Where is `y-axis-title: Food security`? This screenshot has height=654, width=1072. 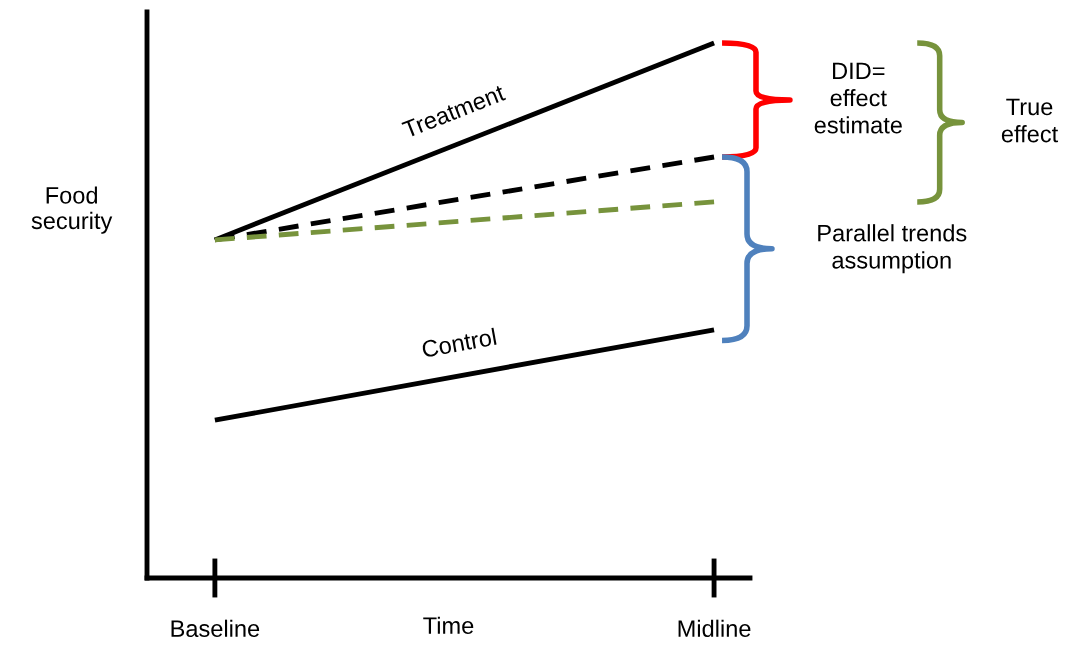 y-axis-title: Food security is located at coordinates (72, 210).